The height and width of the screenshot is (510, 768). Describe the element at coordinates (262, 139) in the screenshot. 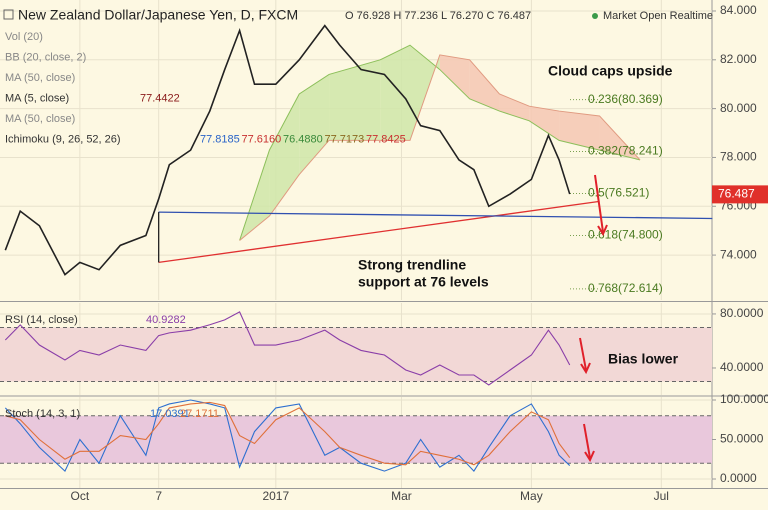

I see `indicator-readout: 77.6160` at that location.